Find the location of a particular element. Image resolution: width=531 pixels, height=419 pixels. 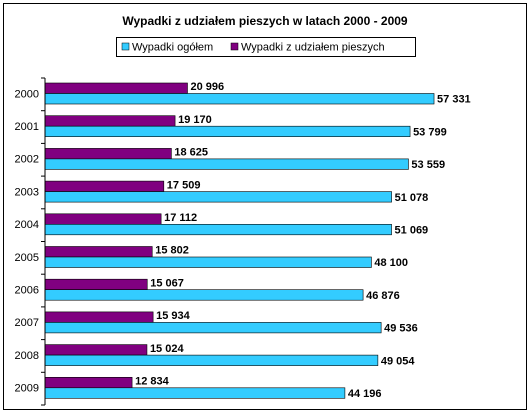

value-label: 15 024 is located at coordinates (167, 349).